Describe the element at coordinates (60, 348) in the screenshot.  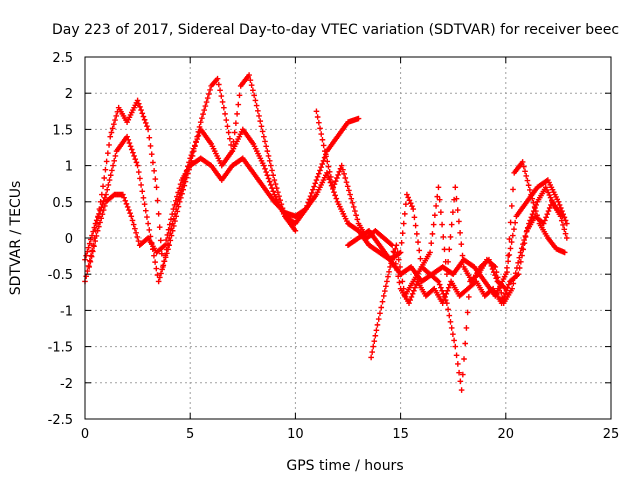
I see `y-tick-label: -1.5` at that location.